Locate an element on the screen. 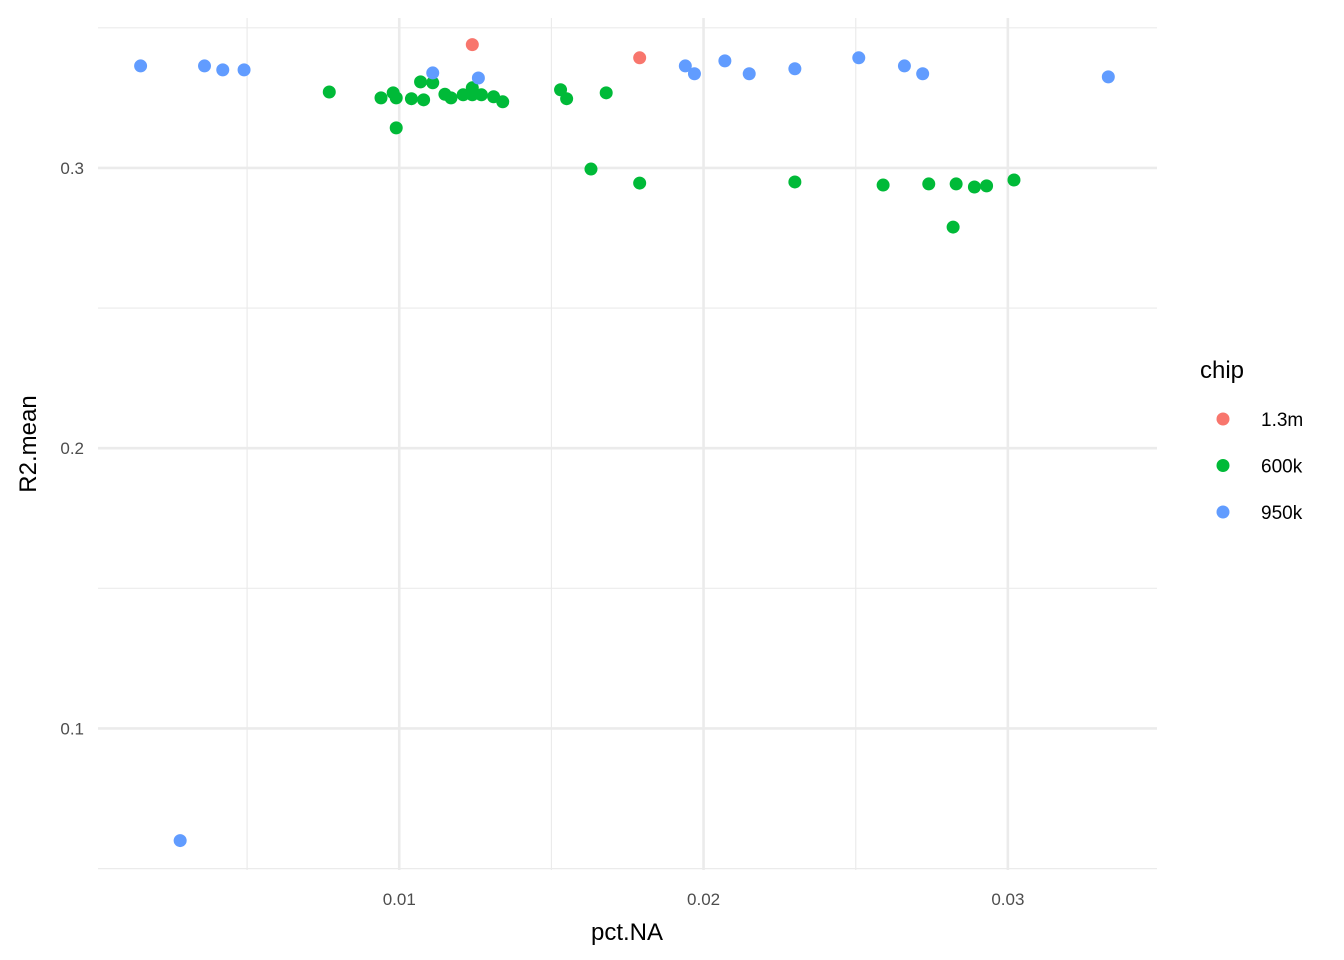  y-tick-label: 0.3 is located at coordinates (72, 168).